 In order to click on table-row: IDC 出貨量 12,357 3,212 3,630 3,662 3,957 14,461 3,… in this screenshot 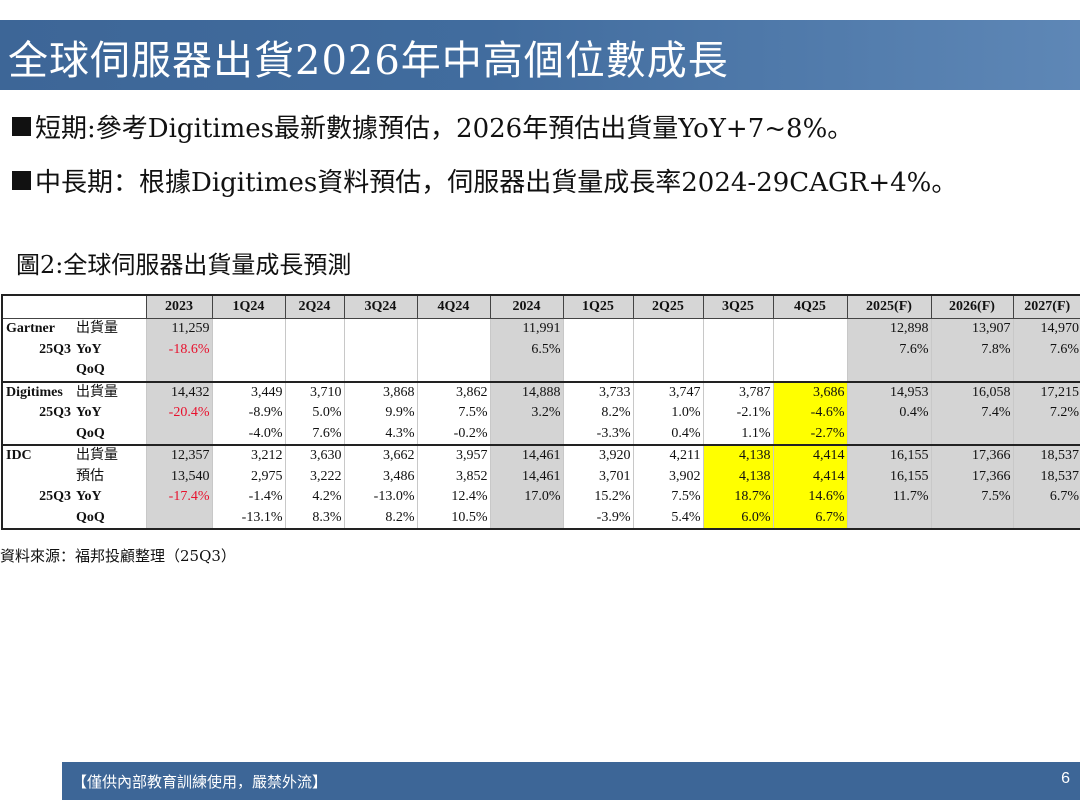, I will do `click(540, 455)`.